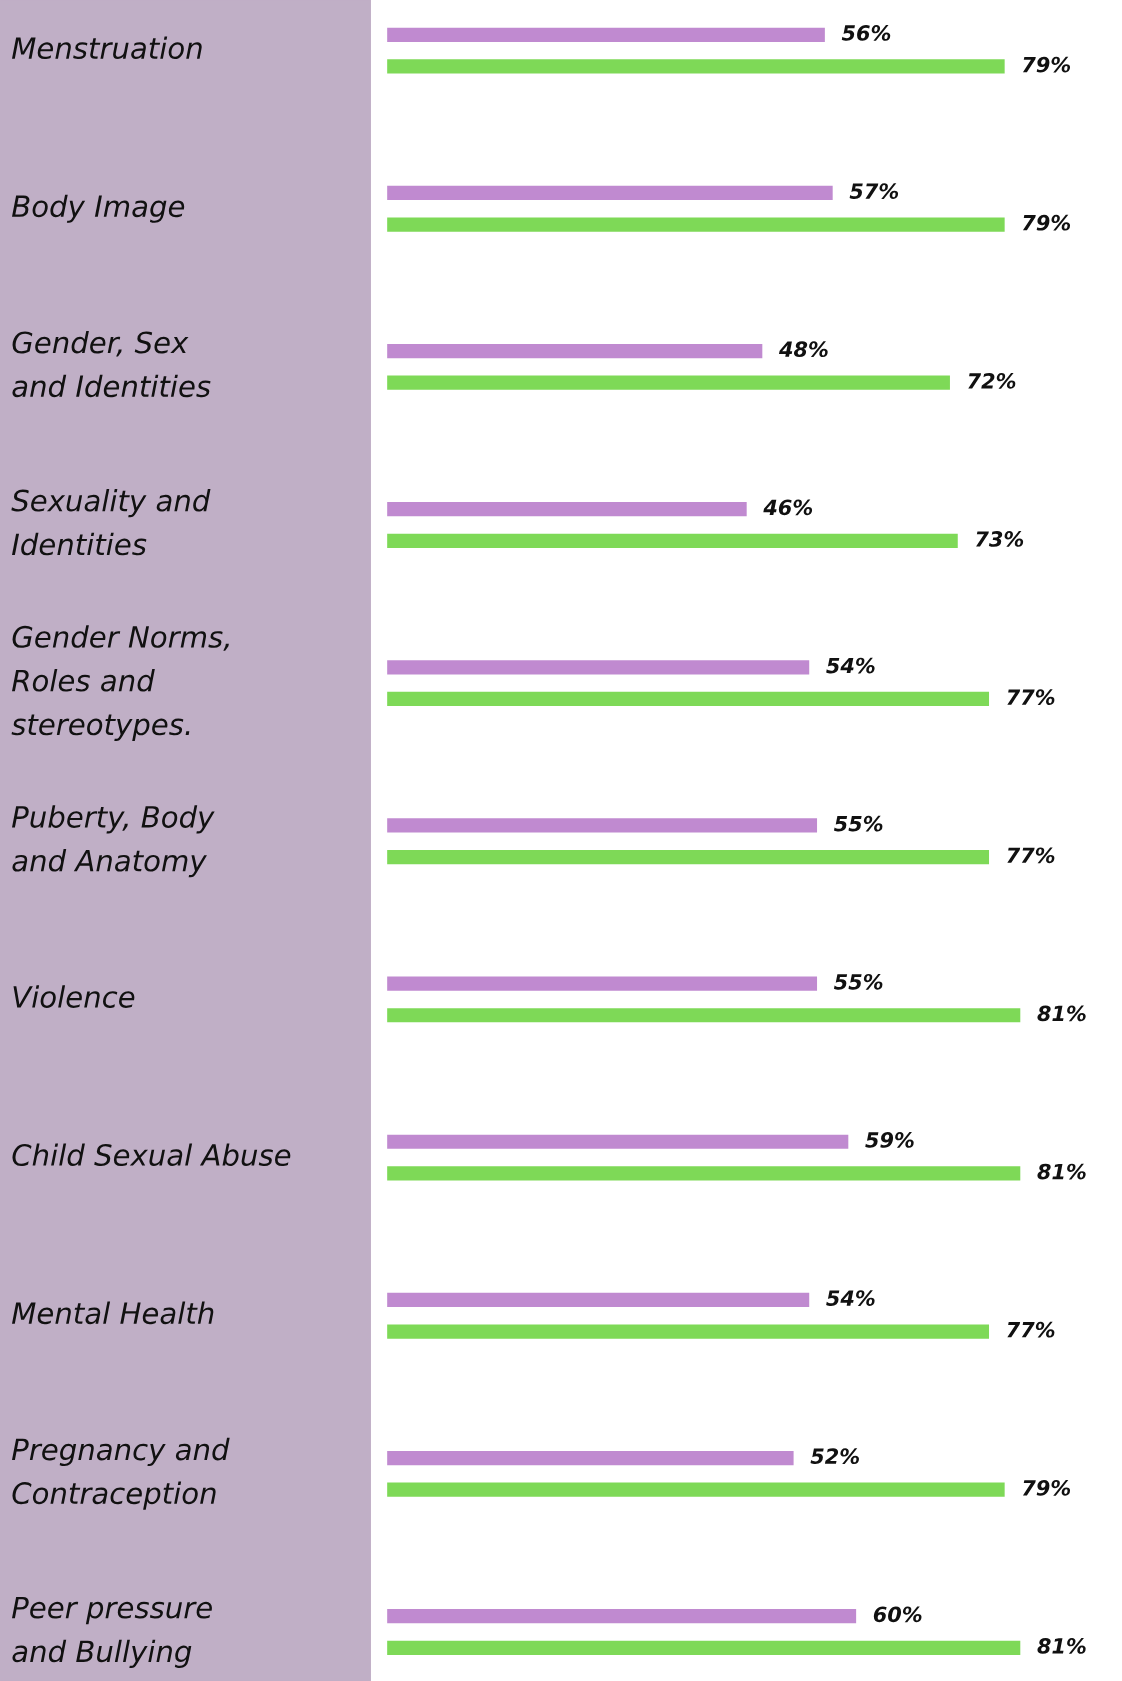 The height and width of the screenshot is (1681, 1122). I want to click on y-tick-label: Sexuality and Identities, so click(111, 522).